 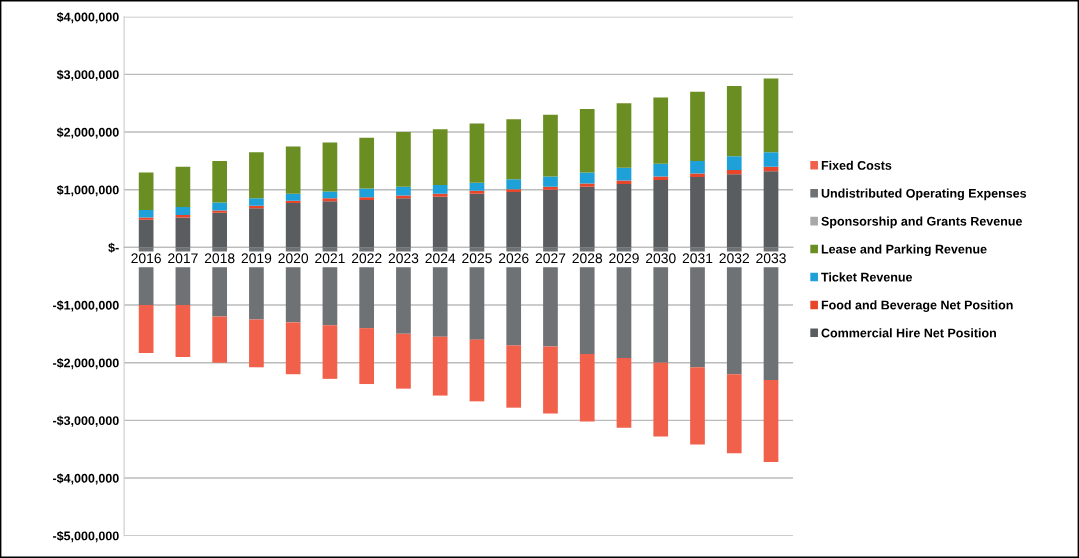 I want to click on x-tick-label: 2032, so click(x=734, y=258).